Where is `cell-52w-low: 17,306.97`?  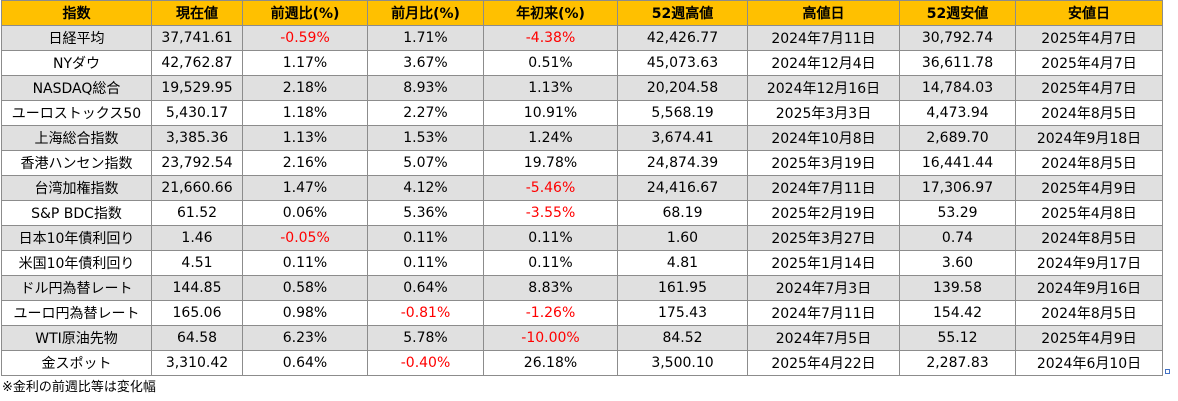
cell-52w-low: 17,306.97 is located at coordinates (957, 188).